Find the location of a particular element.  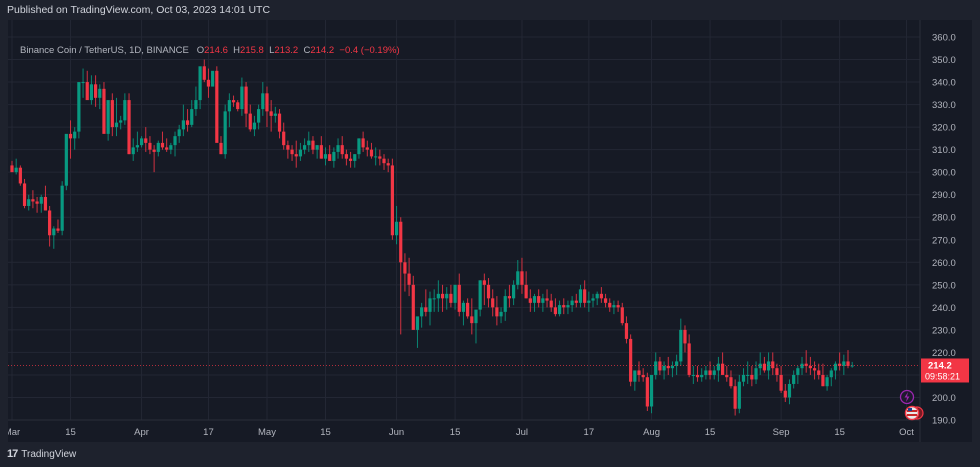

y-axis-tick: 310.0 is located at coordinates (944, 150).